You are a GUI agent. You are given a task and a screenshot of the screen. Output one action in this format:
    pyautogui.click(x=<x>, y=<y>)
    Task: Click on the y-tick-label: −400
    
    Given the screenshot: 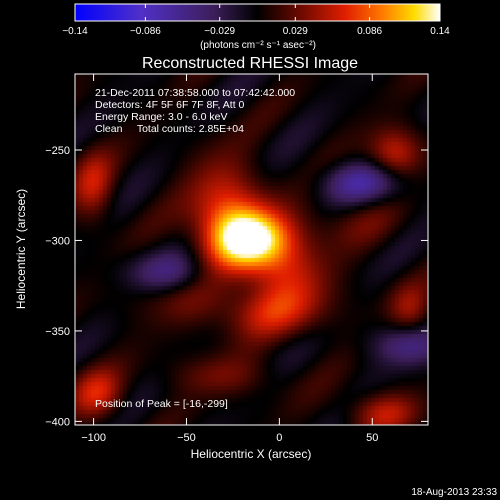 What is the action you would take?
    pyautogui.click(x=57, y=422)
    